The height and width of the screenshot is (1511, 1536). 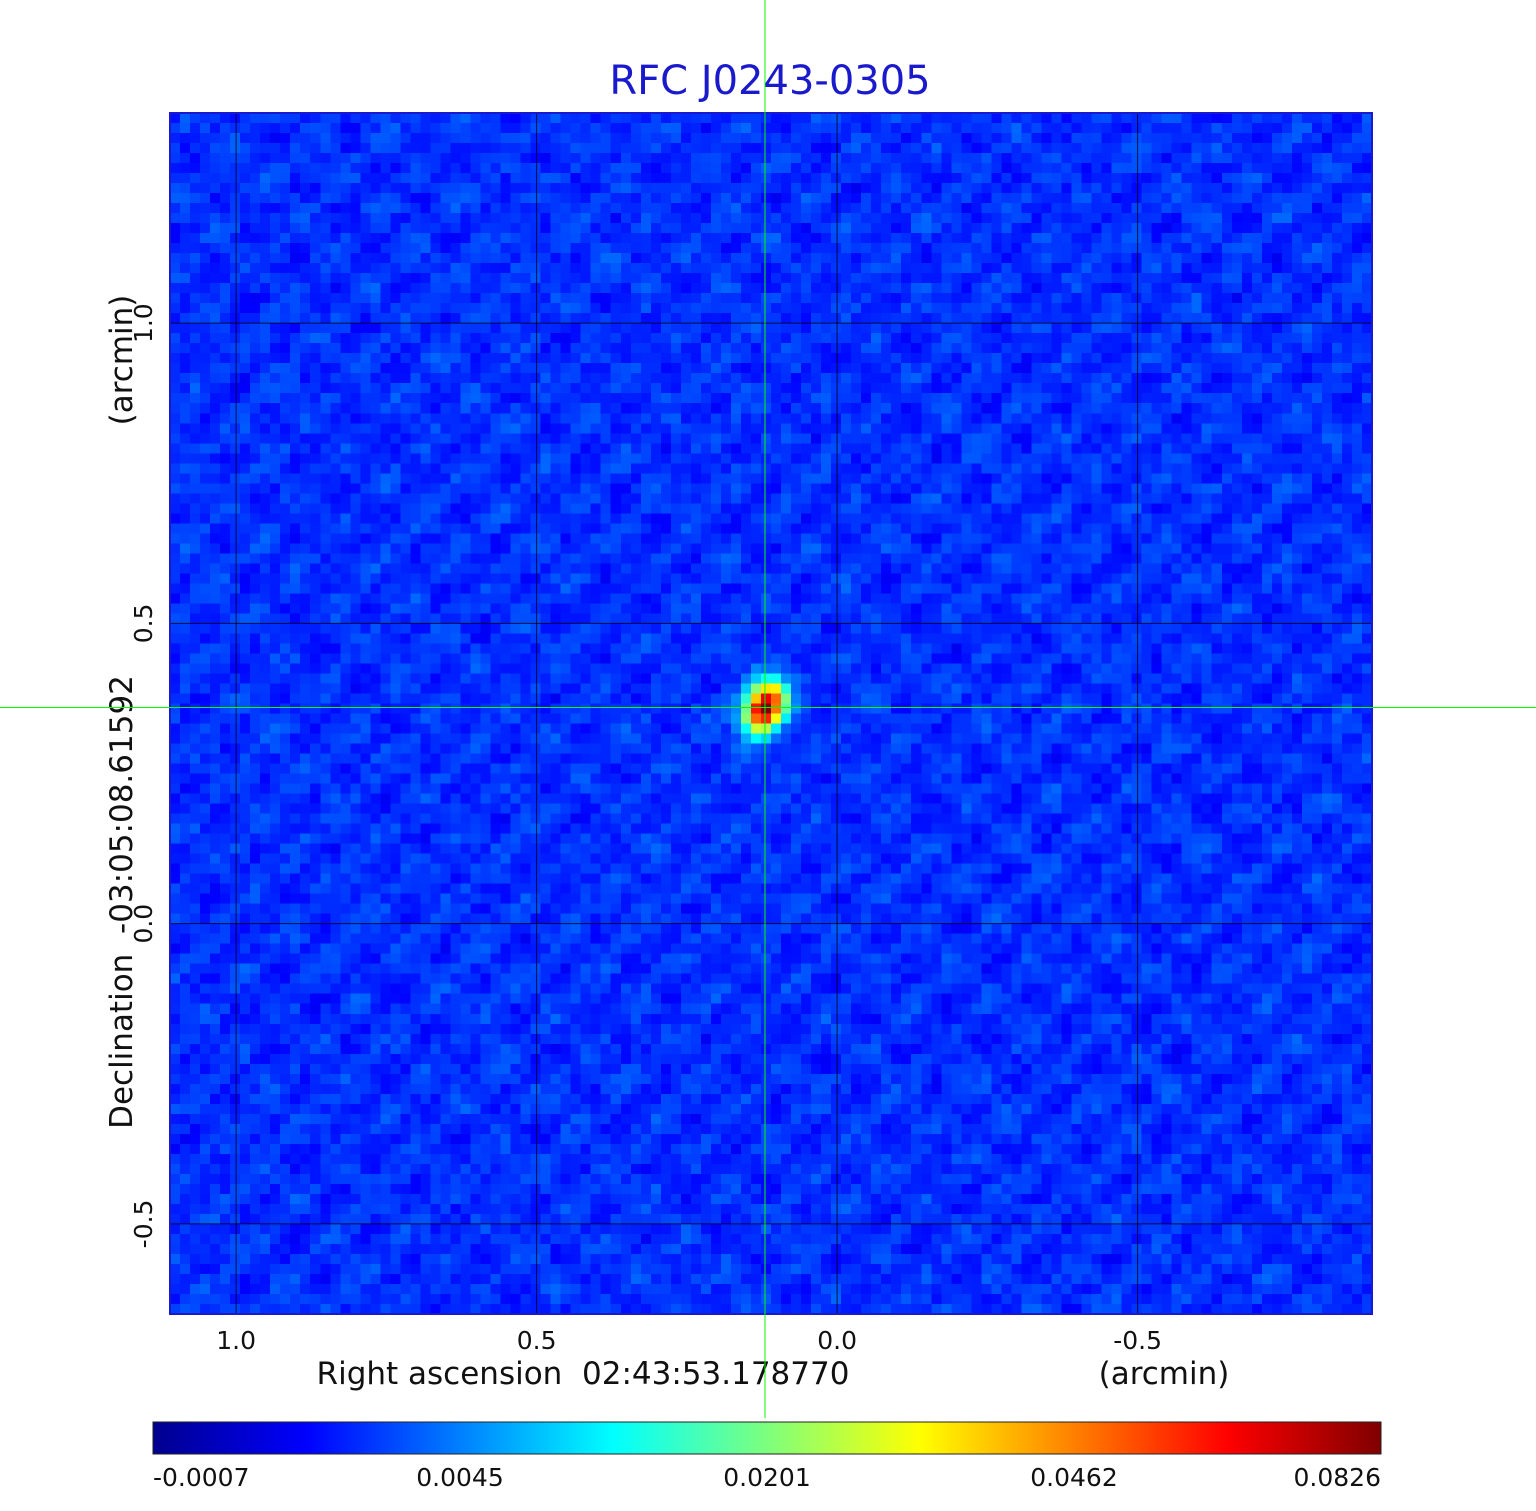 I want to click on y-tick-label: 0.0, so click(x=143, y=924).